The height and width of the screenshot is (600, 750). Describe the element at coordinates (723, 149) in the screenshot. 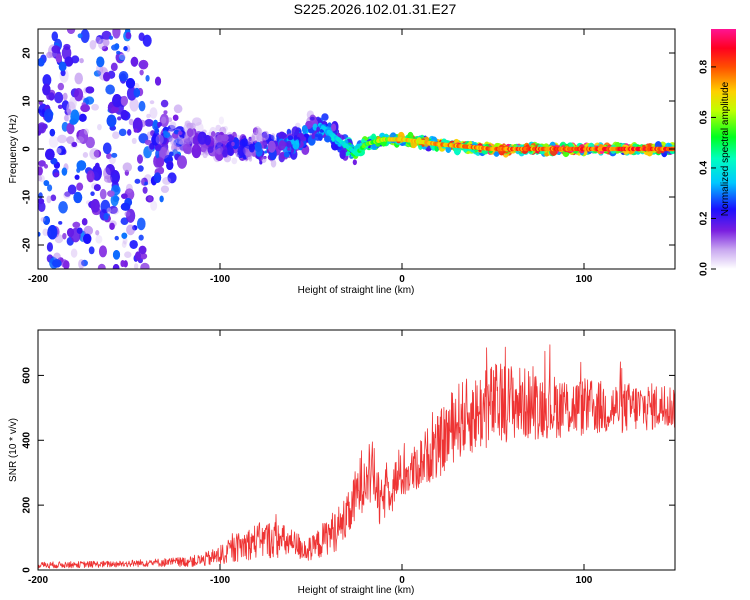

I see `colorbar` at that location.